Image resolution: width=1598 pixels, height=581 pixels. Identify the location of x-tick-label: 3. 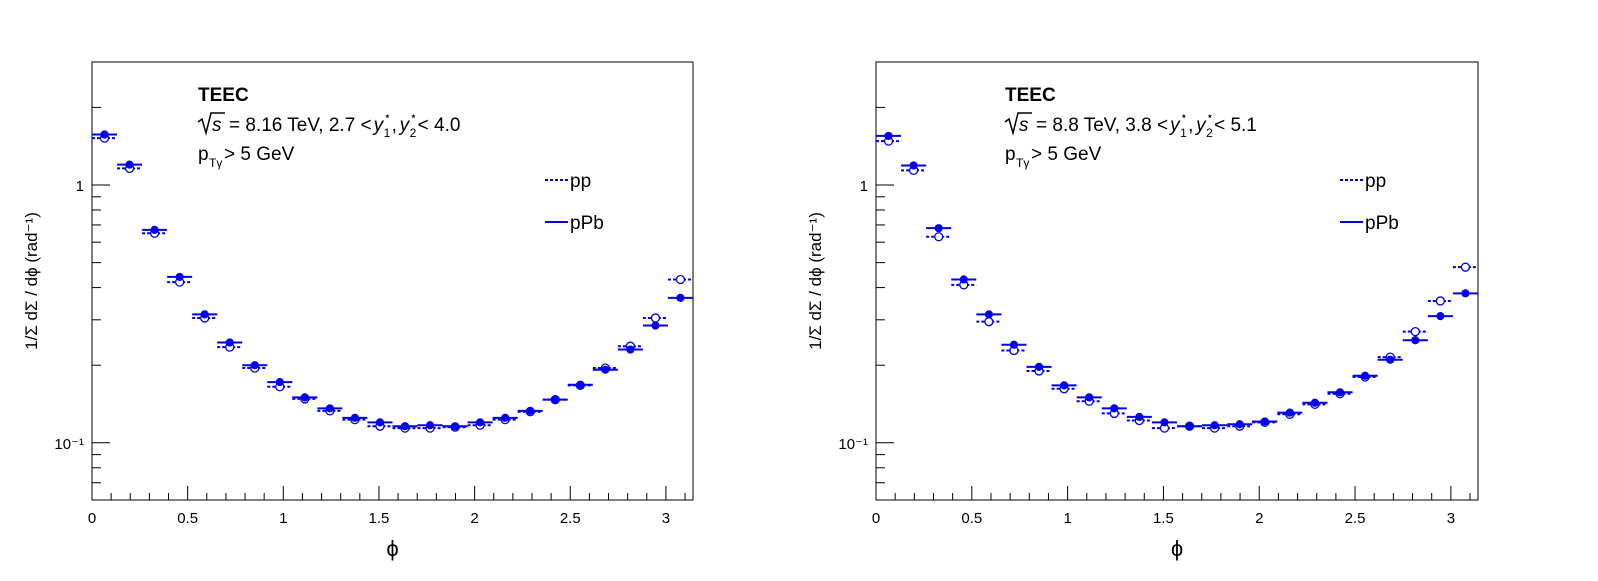
(666, 518).